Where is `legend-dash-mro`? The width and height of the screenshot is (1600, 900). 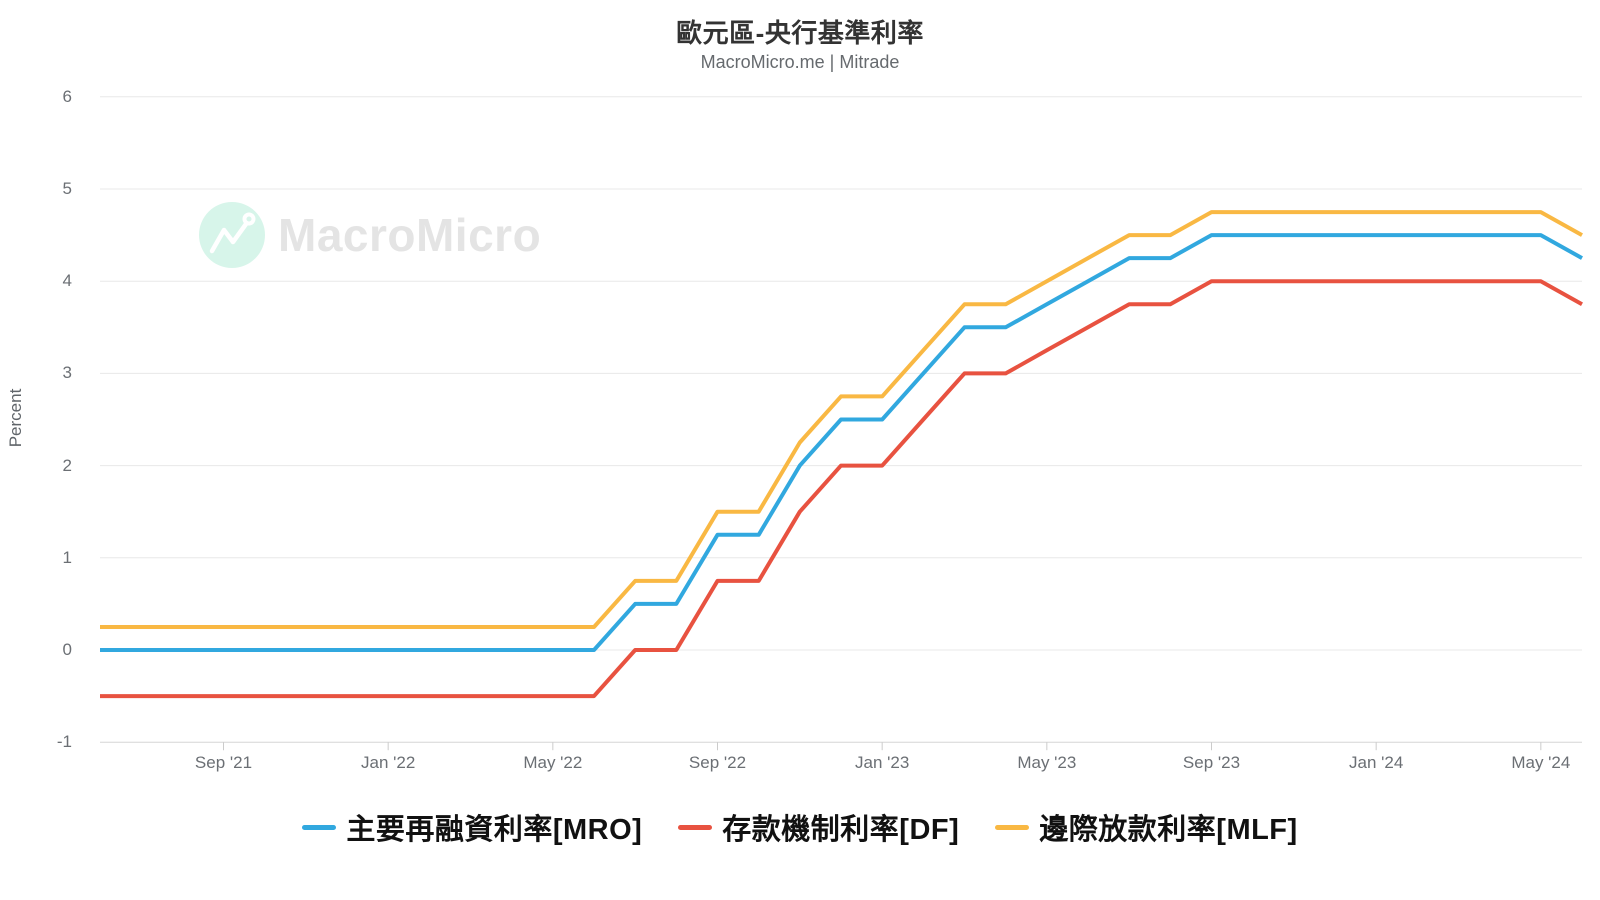 legend-dash-mro is located at coordinates (319, 827).